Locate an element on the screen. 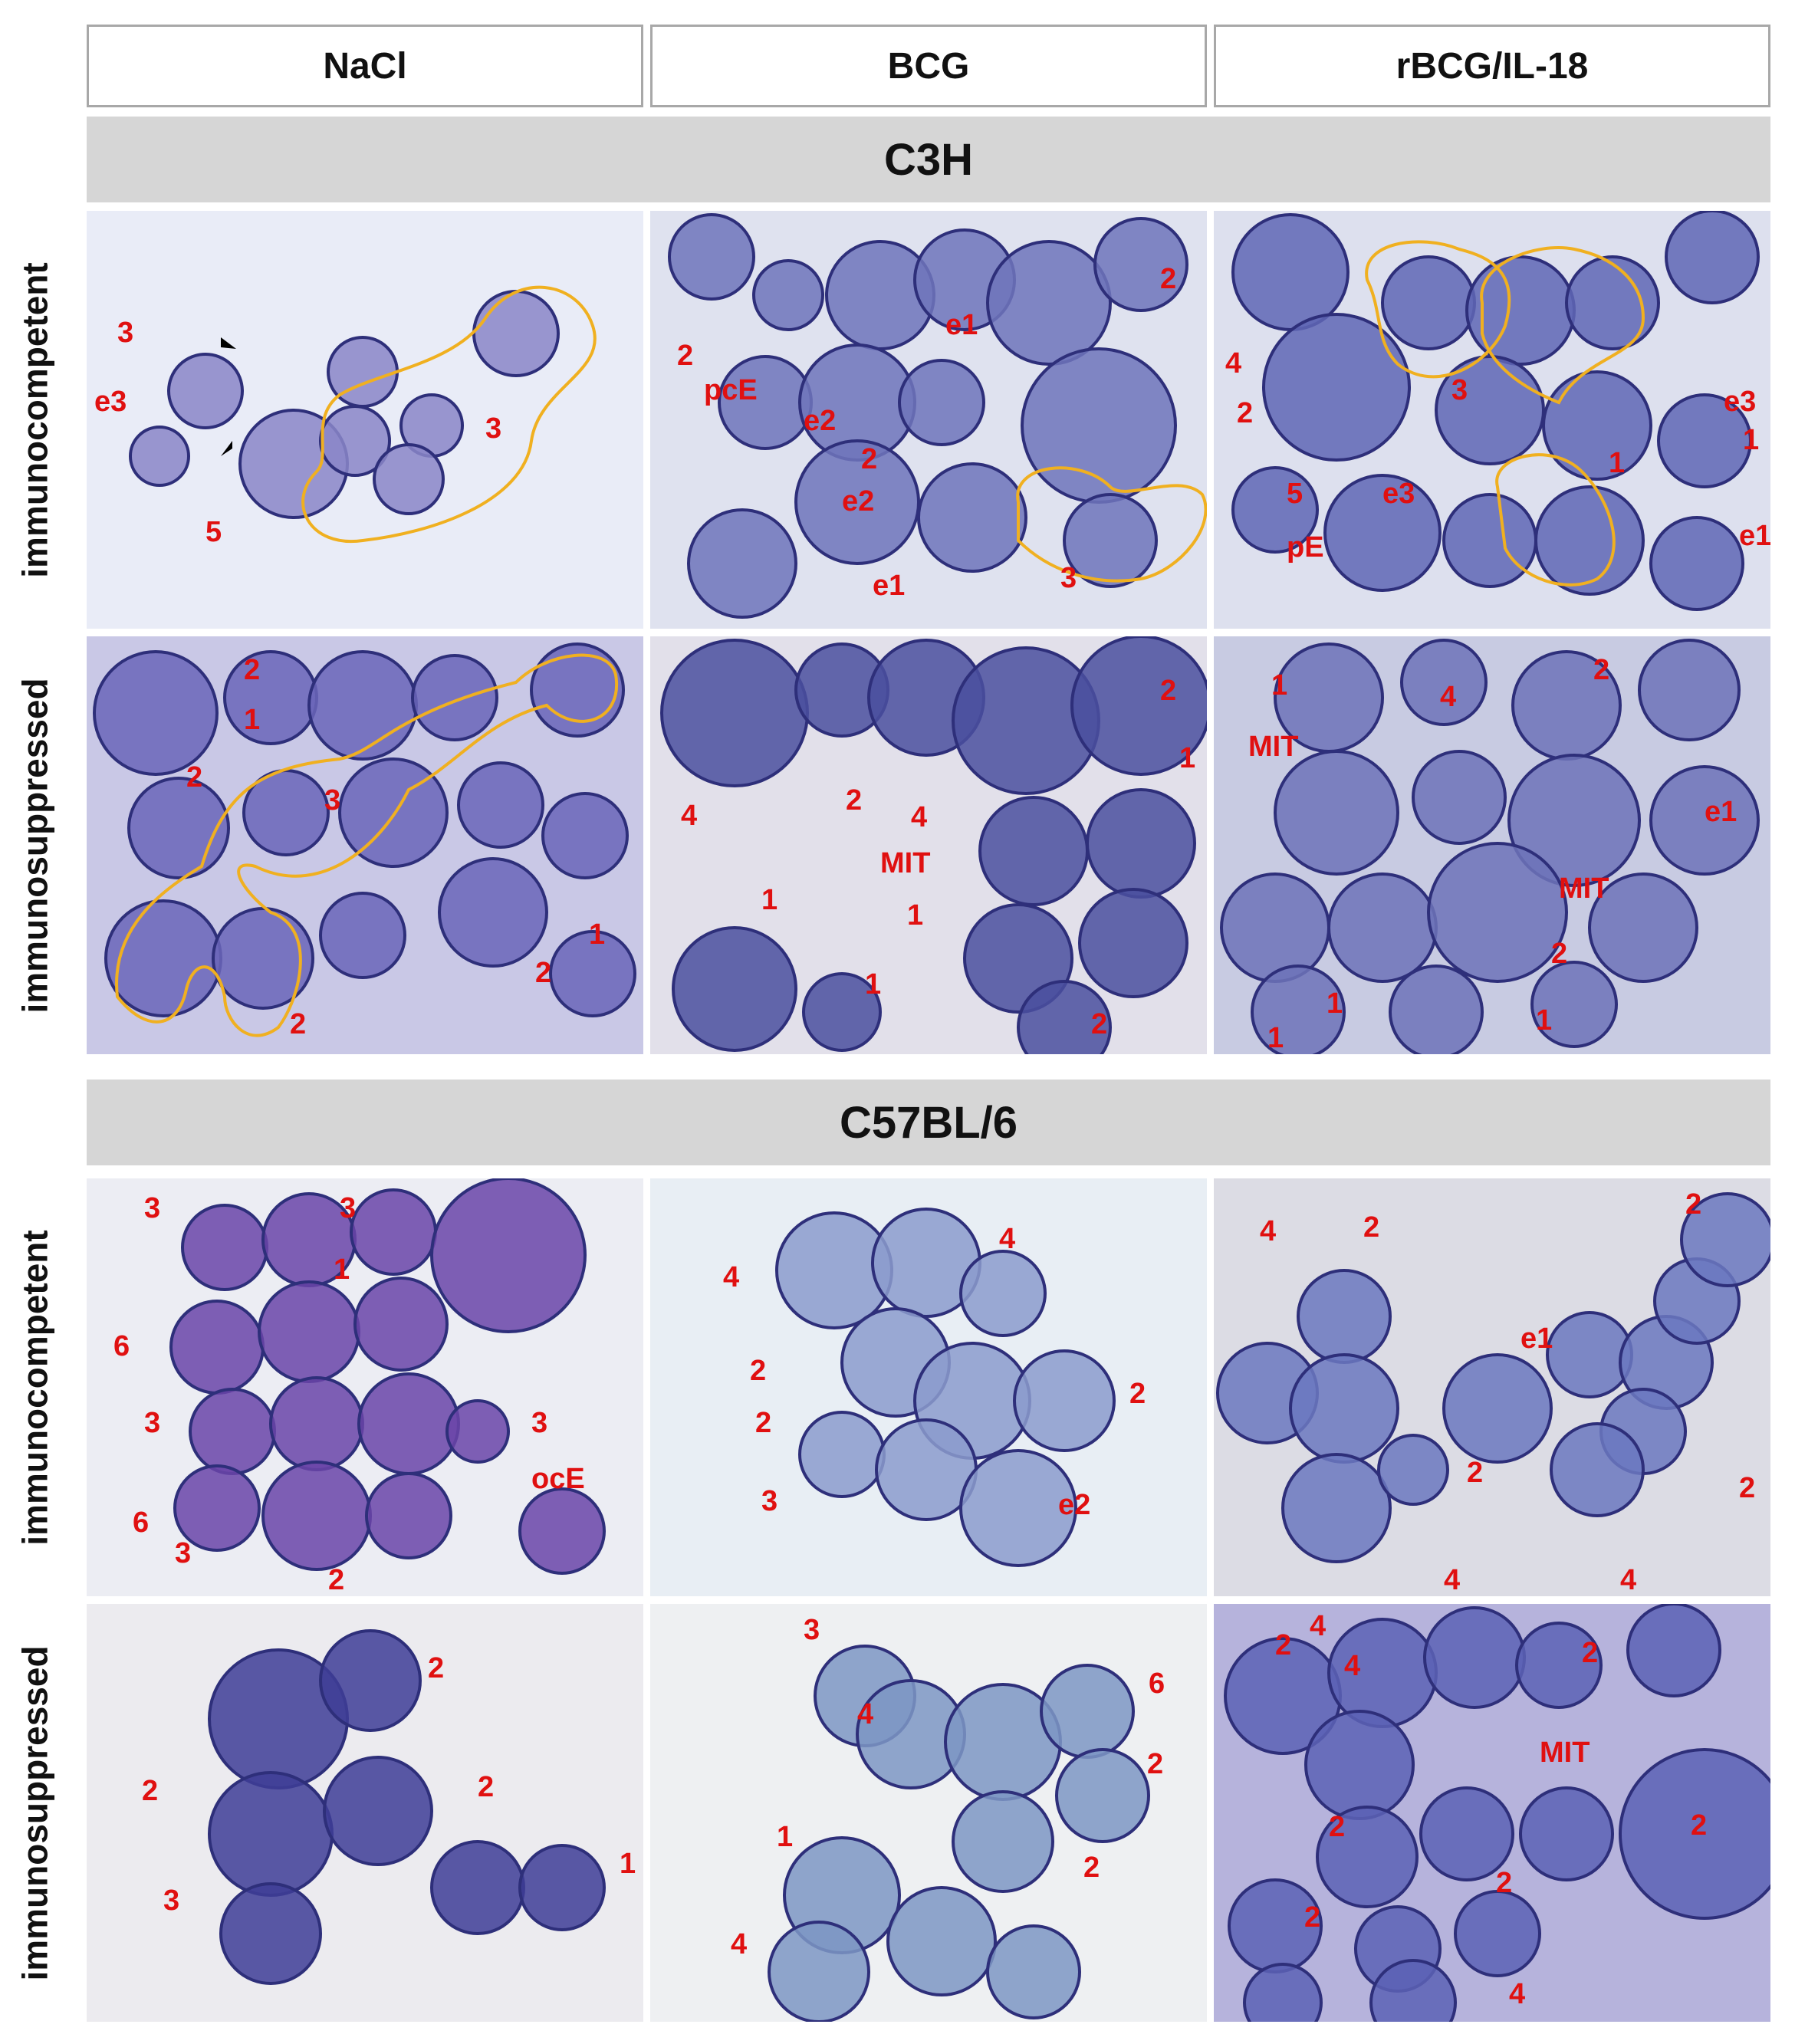 This screenshot has height=2044, width=1795. micrograph-c57-immunosuppressed-rbcg: 2 4 4 2 MIT 2 2 2 2 4 is located at coordinates (1492, 1813).